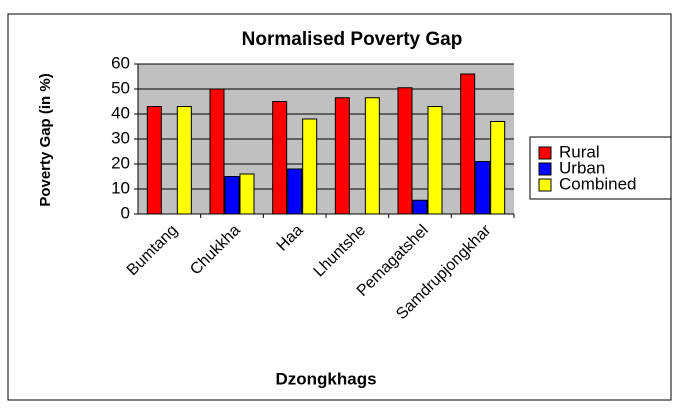 The width and height of the screenshot is (678, 410). Describe the element at coordinates (598, 183) in the screenshot. I see `legend-label: Combined` at that location.